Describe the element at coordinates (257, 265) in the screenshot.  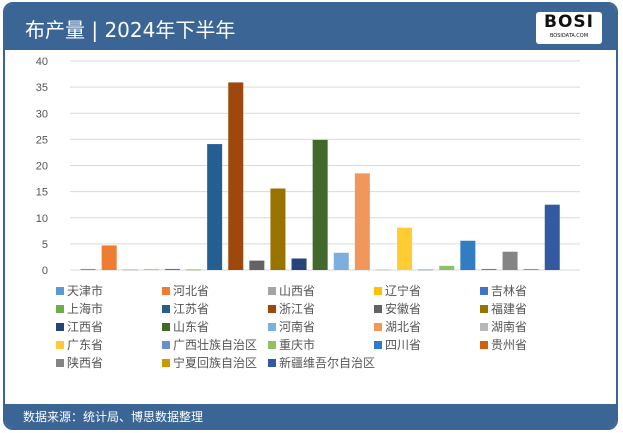
I see `bar-安徽省` at that location.